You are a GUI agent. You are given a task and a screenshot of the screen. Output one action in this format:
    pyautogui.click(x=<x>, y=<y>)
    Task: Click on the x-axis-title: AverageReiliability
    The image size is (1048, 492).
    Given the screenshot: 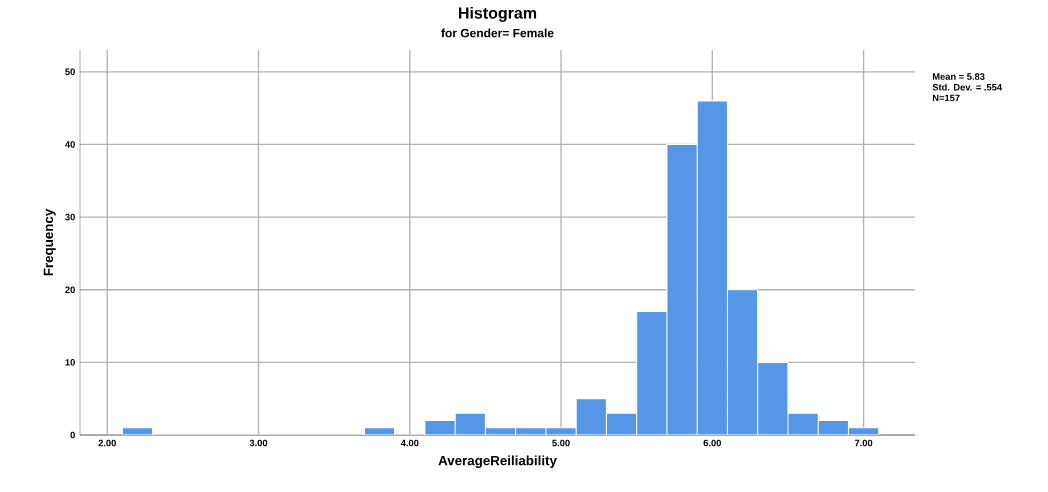 What is the action you would take?
    pyautogui.click(x=497, y=461)
    